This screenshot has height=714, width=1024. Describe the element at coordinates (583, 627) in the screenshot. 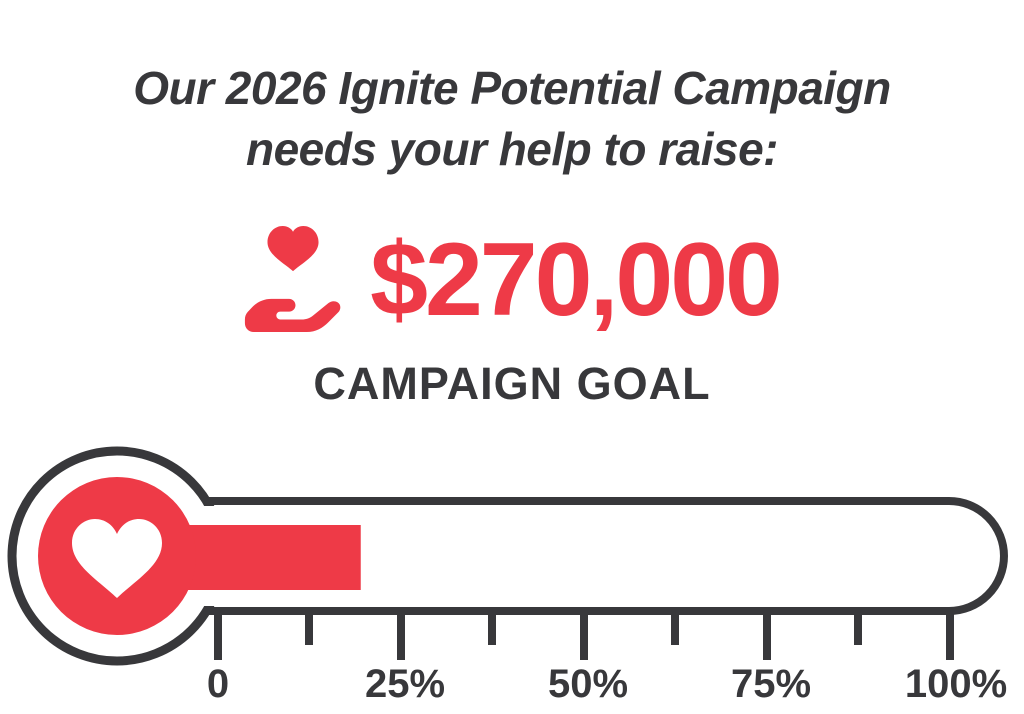

I see `minor-ticks` at that location.